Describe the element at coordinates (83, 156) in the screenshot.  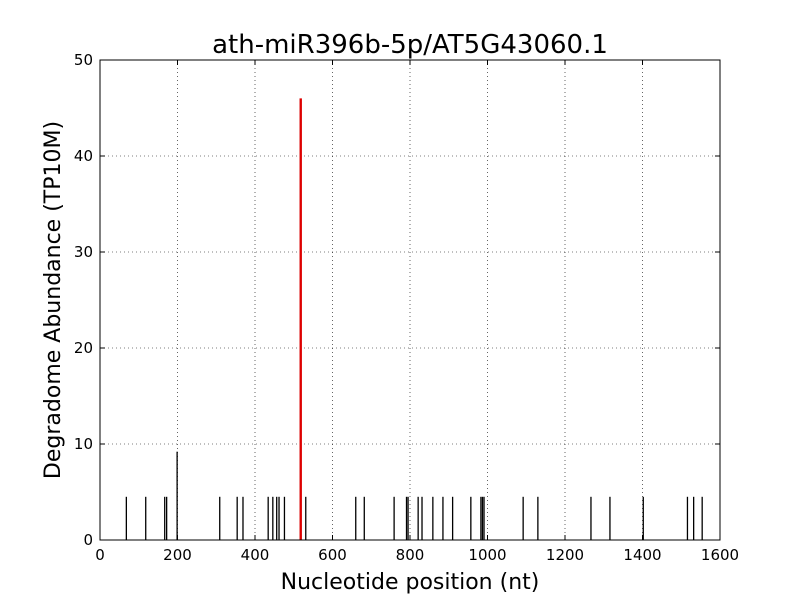
I see `y-tick-label: 40` at that location.